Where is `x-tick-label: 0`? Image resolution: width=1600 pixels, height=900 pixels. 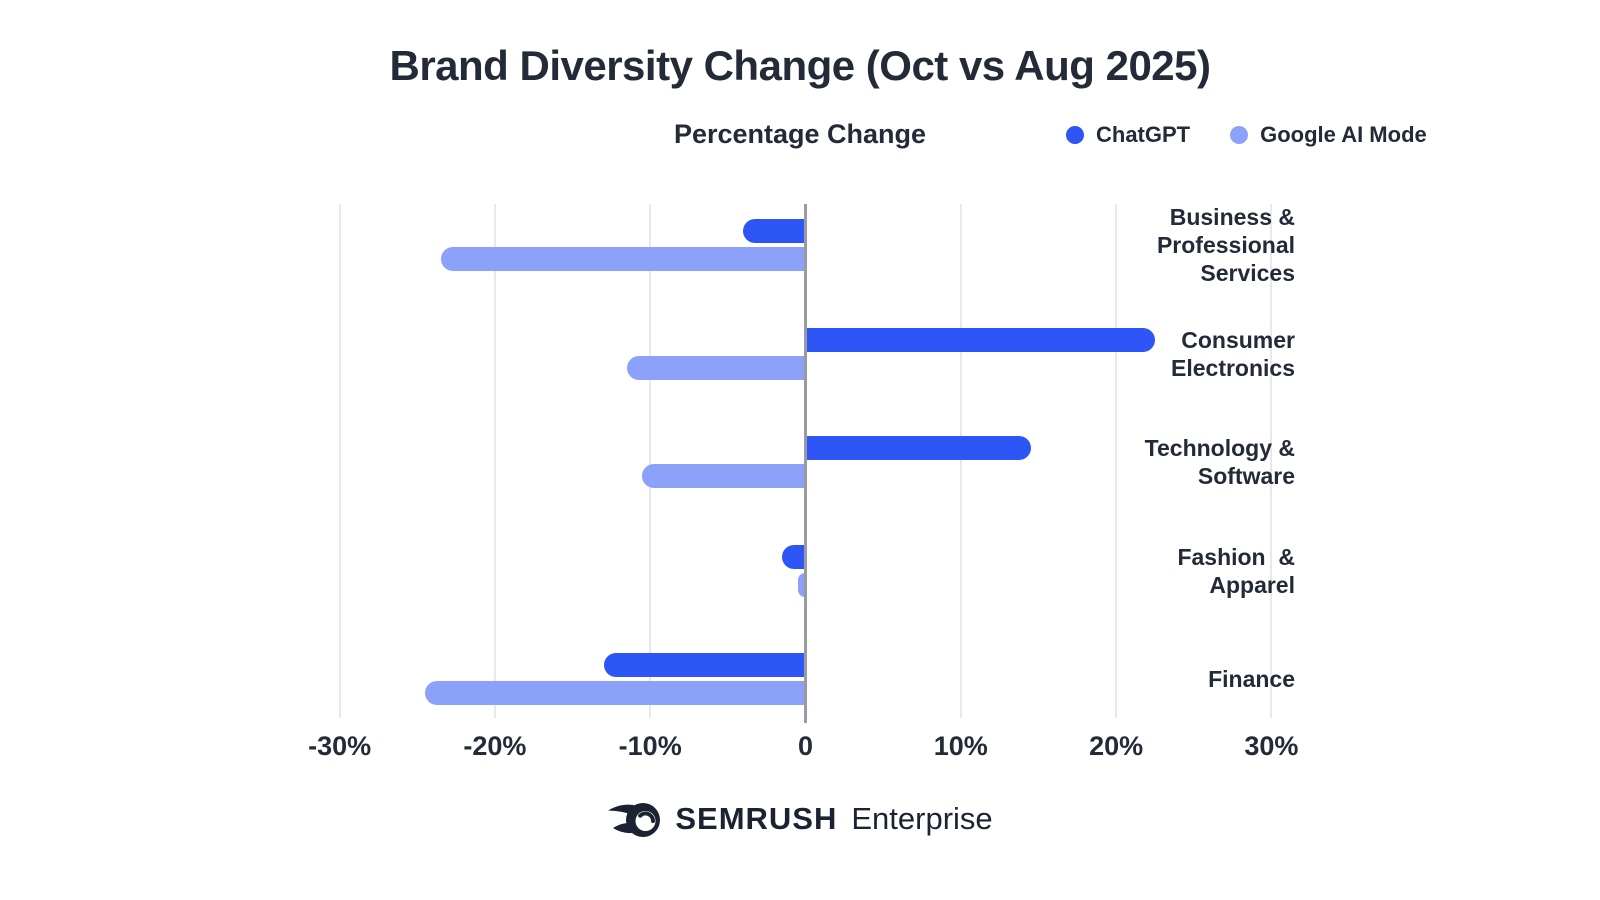 x-tick-label: 0 is located at coordinates (805, 746).